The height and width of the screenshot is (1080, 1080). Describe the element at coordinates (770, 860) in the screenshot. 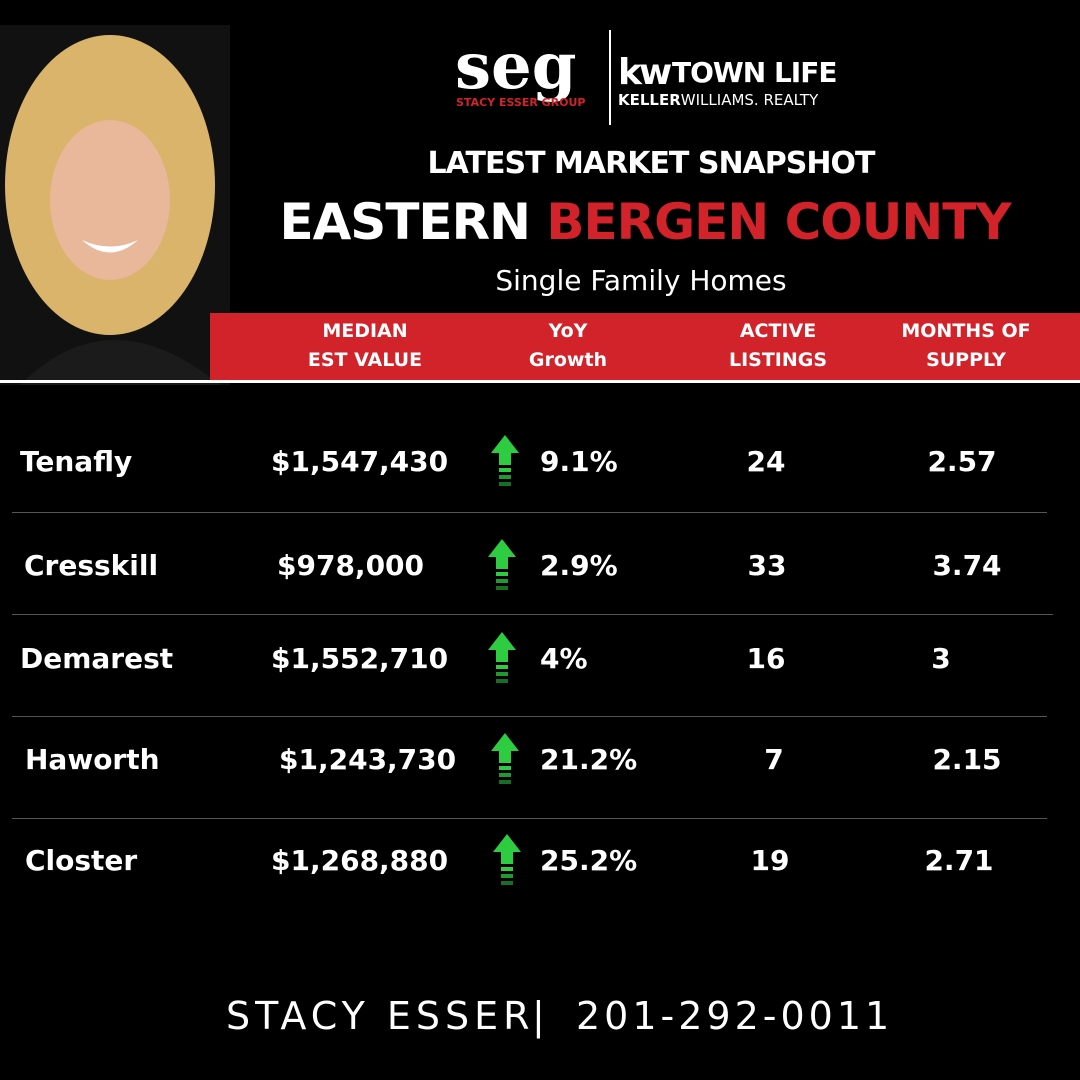

I see `active-listings: 19` at that location.